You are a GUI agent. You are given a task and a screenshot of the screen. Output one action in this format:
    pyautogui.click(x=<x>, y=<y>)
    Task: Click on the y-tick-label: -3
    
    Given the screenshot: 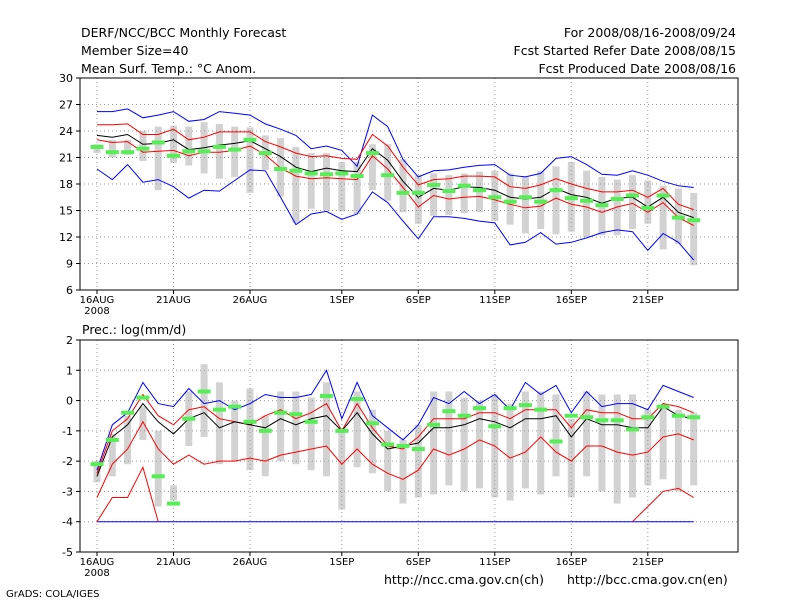 What is the action you would take?
    pyautogui.click(x=67, y=491)
    